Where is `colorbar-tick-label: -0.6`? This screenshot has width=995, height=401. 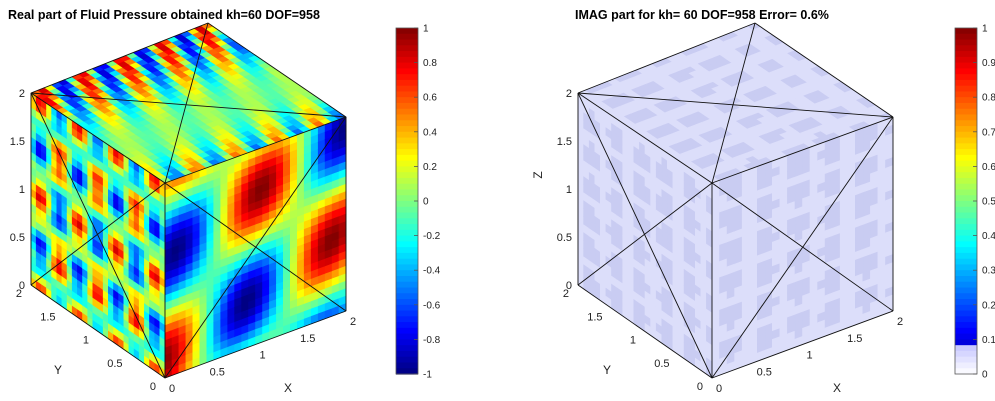
colorbar-tick-label: -0.6 is located at coordinates (432, 305).